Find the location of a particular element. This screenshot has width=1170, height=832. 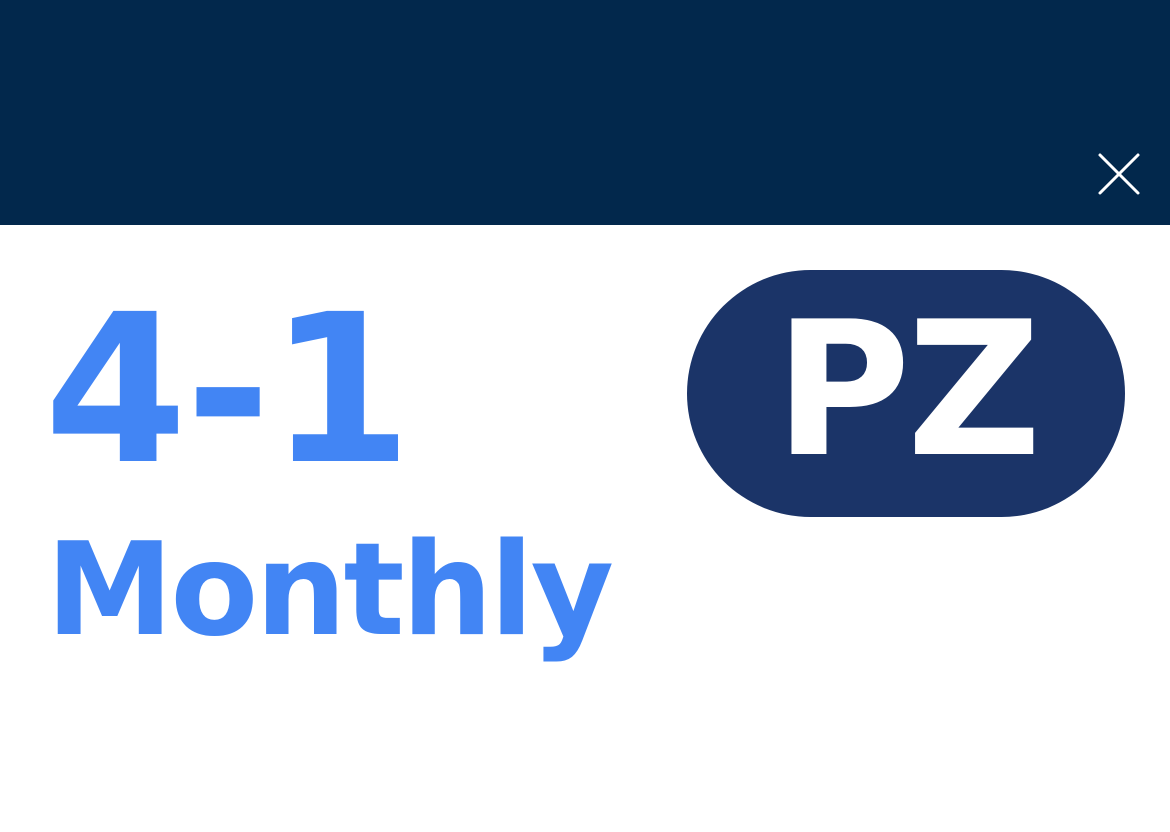

route-number: 4-1 is located at coordinates (228, 390).